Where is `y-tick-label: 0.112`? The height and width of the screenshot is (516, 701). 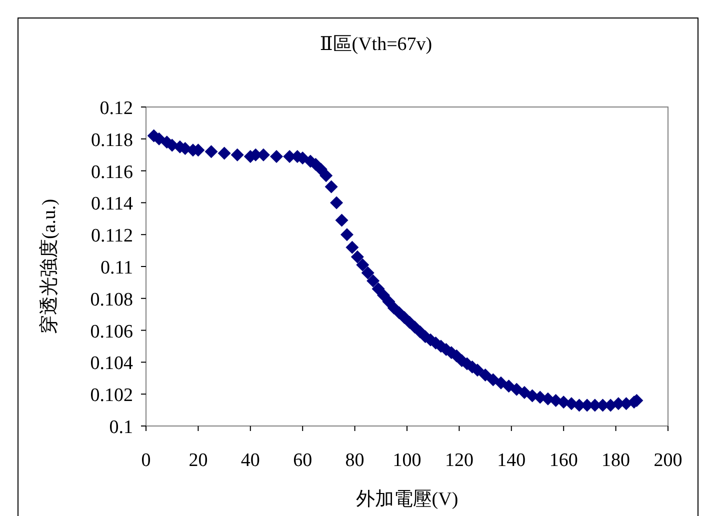 y-tick-label: 0.112 is located at coordinates (111, 236).